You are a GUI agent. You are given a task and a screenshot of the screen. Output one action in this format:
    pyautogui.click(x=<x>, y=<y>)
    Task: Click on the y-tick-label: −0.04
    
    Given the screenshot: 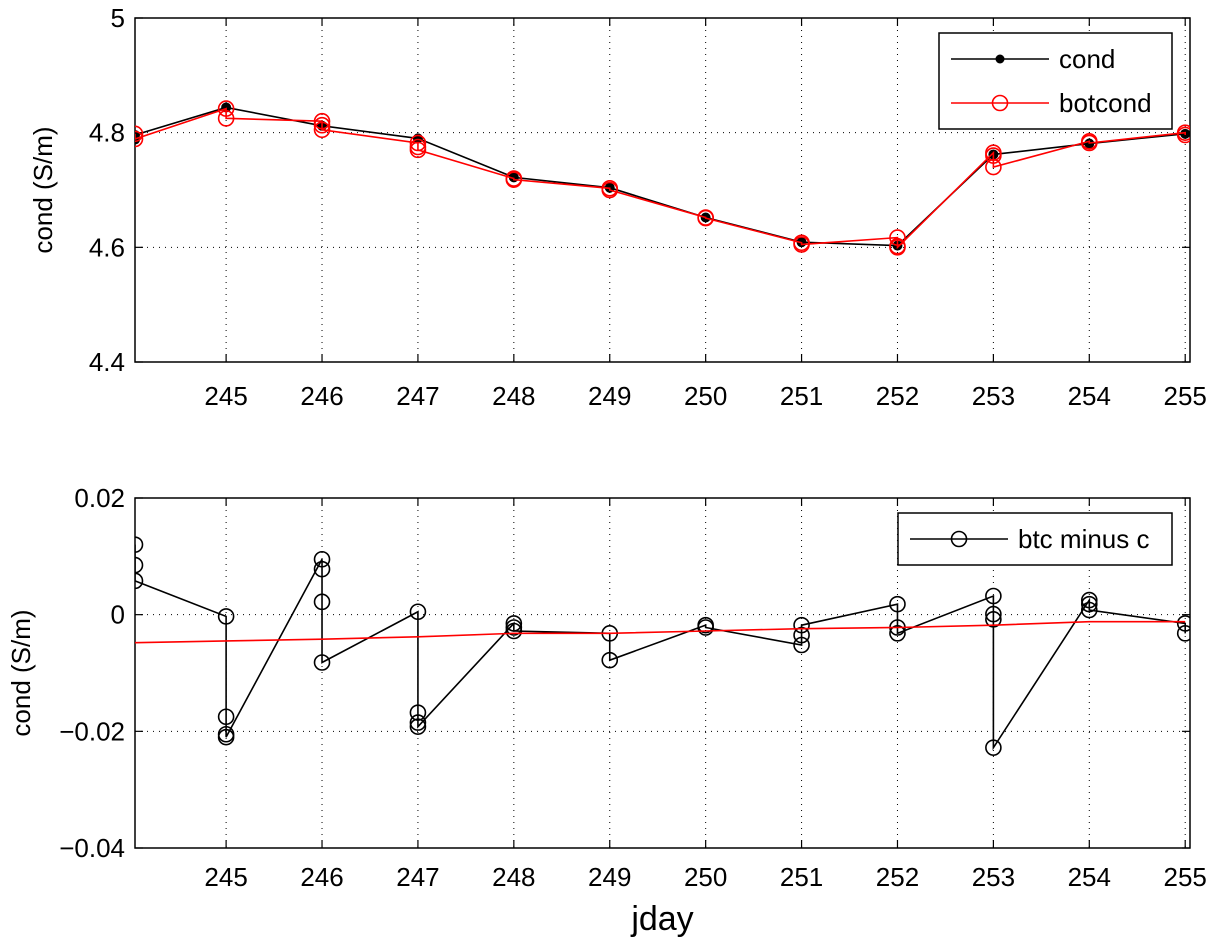 What is the action you would take?
    pyautogui.click(x=92, y=848)
    